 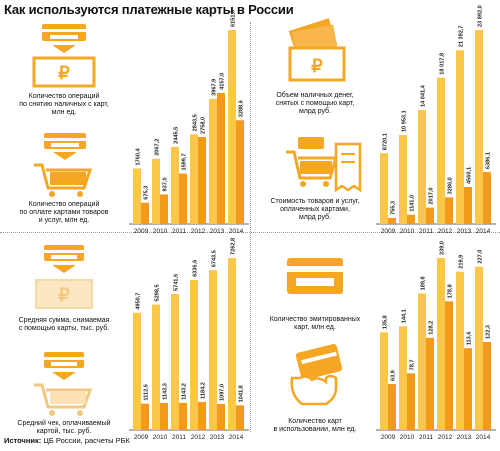 What do you see at coordinates (462, 37) in the screenshot?
I see `value-label: 21 392,7` at bounding box center [462, 37].